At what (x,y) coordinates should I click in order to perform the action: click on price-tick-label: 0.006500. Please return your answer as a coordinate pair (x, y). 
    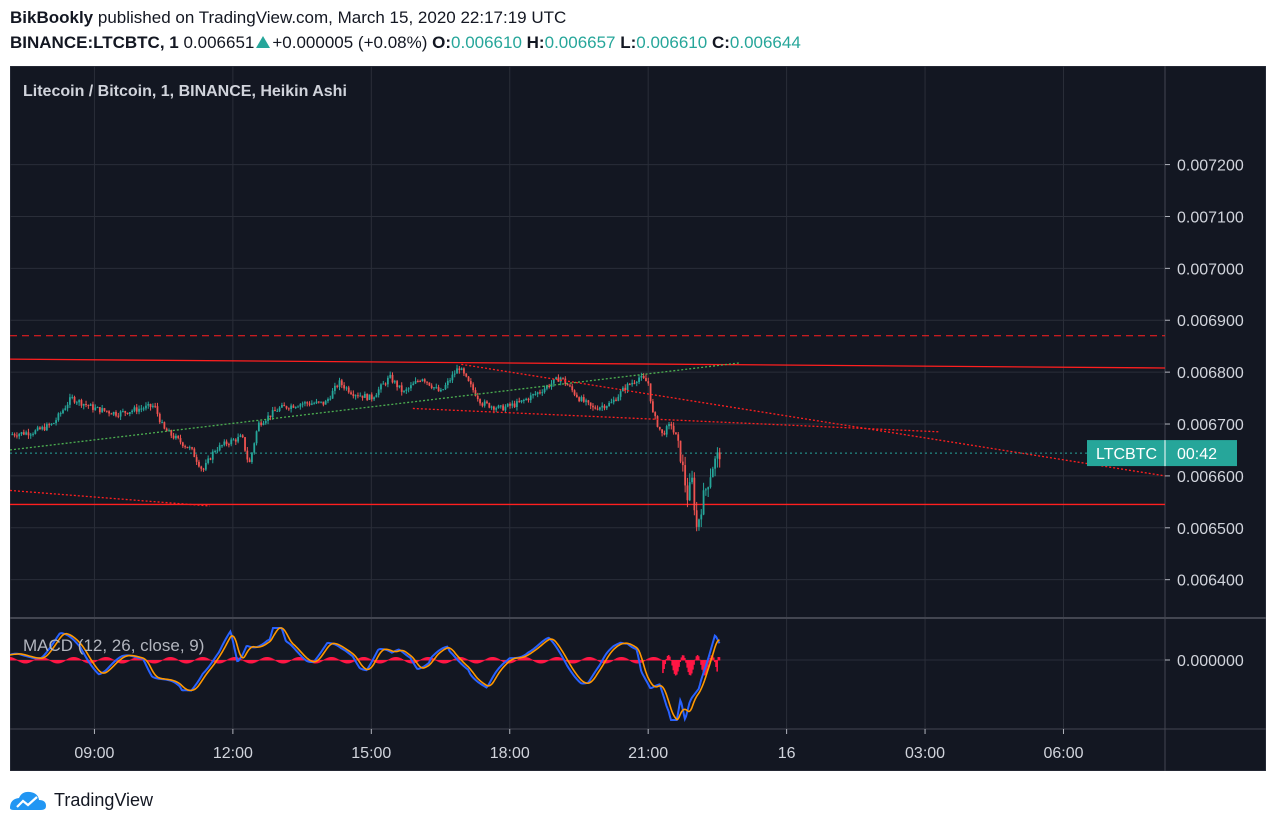
    Looking at the image, I should click on (1210, 529).